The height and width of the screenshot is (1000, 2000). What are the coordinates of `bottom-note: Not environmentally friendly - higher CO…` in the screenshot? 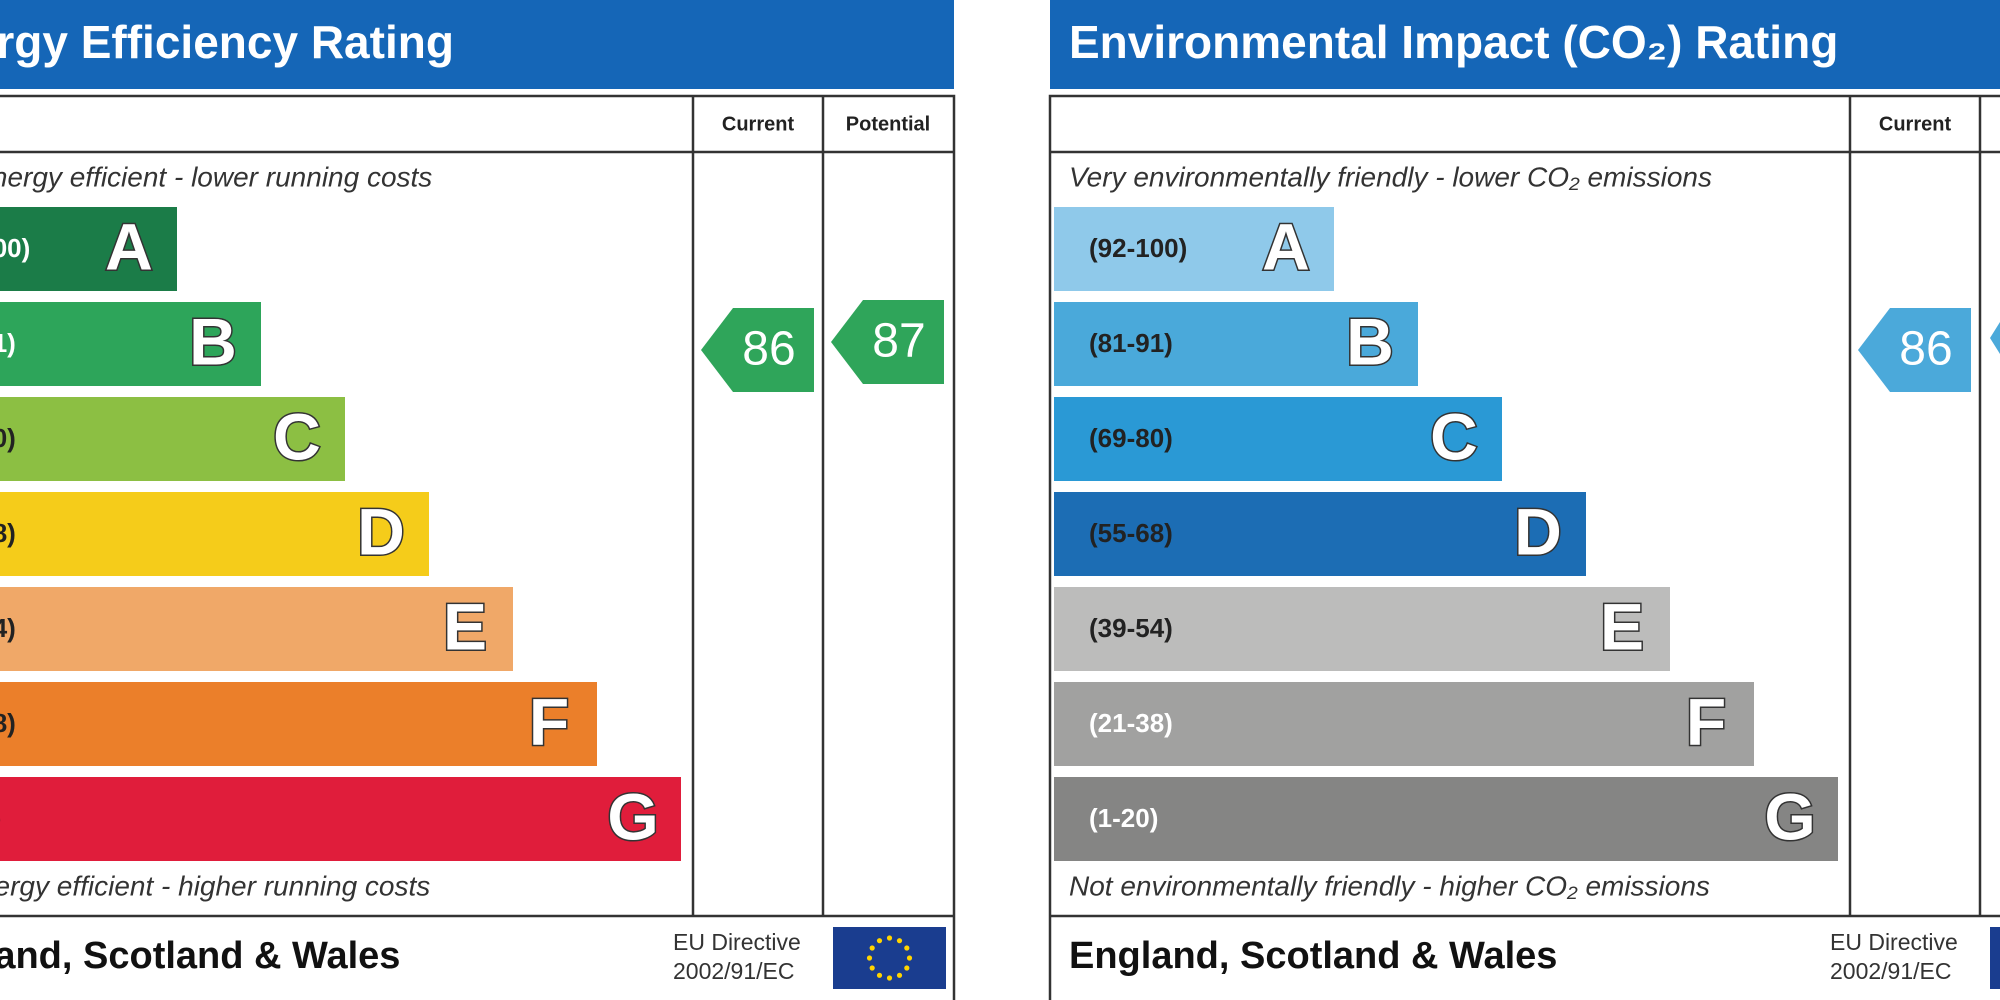 It's located at (1389, 885).